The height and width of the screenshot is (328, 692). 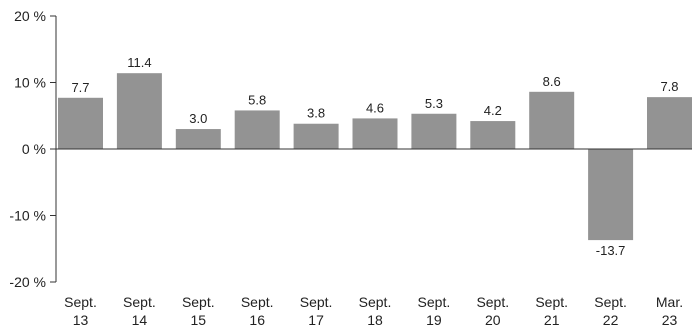 I want to click on y-tick-label: 20 %, so click(x=30, y=16).